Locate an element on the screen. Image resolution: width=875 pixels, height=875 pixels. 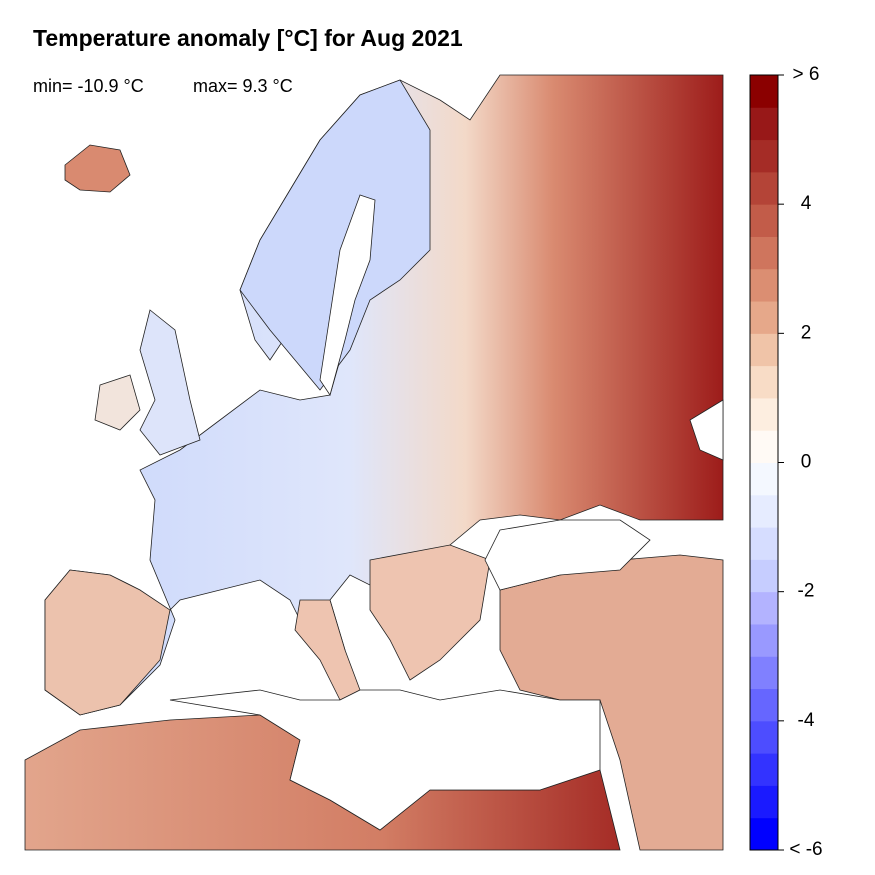
colorbar: > 6 4 2 0 -2 -4 < -6 is located at coordinates (786, 462).